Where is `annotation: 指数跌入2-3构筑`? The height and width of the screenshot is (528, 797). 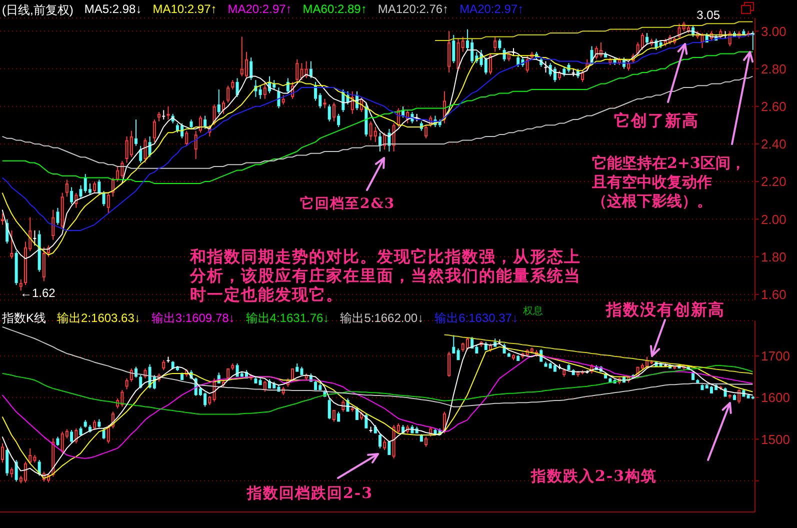 annotation: 指数跌入2-3构筑 is located at coordinates (594, 476).